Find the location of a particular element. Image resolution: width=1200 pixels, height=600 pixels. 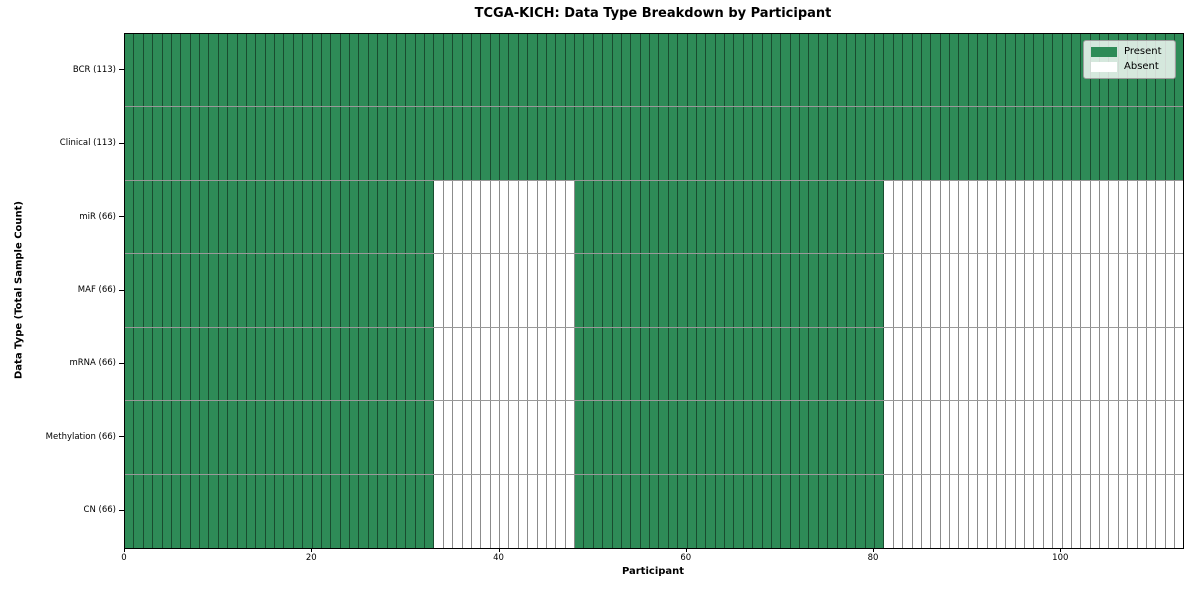

xtick-label-0: 0 is located at coordinates (124, 558).